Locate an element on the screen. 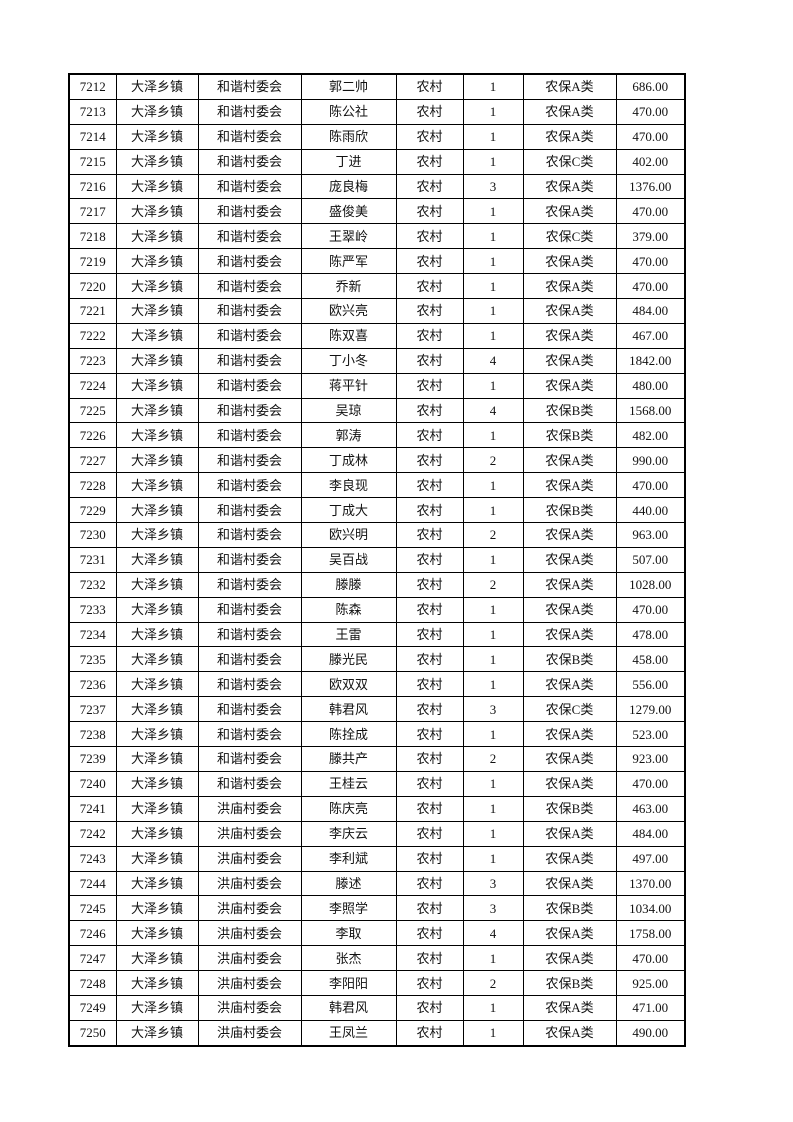 The width and height of the screenshot is (793, 1122). name-cell: 李良现 is located at coordinates (348, 485).